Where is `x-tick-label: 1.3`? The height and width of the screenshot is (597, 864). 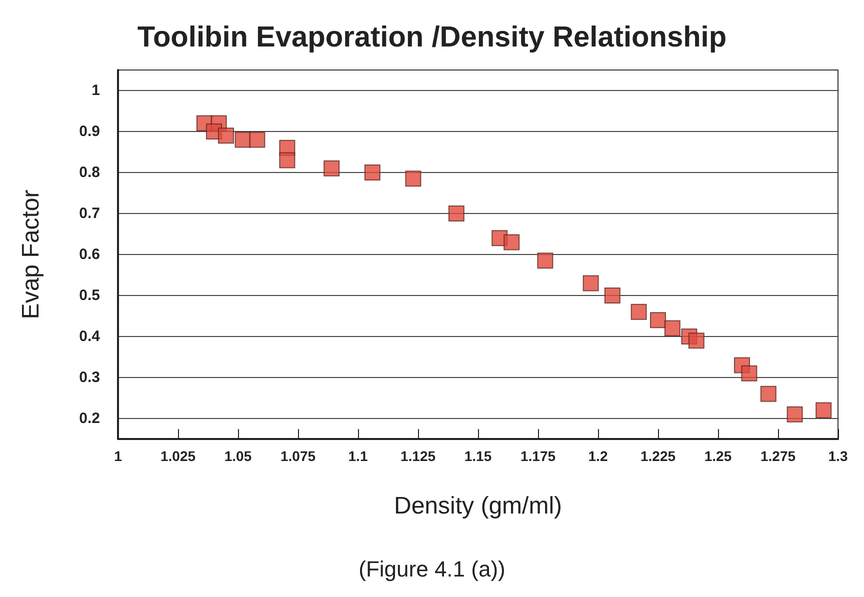
x-tick-label: 1.3 is located at coordinates (838, 456).